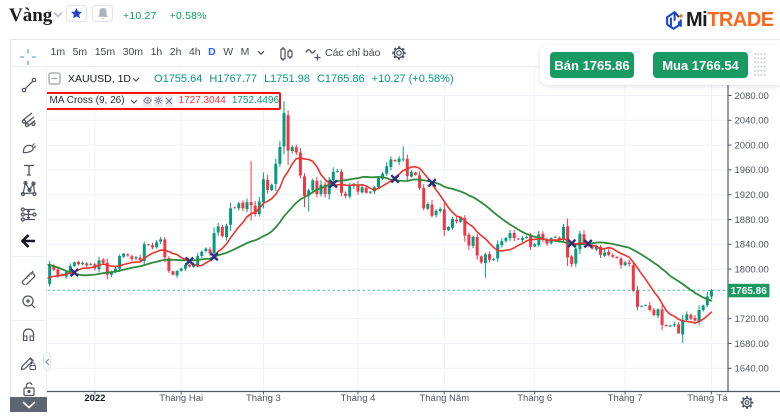 The height and width of the screenshot is (417, 780). What do you see at coordinates (181, 398) in the screenshot?
I see `svg-text: Tháng Hai` at bounding box center [181, 398].